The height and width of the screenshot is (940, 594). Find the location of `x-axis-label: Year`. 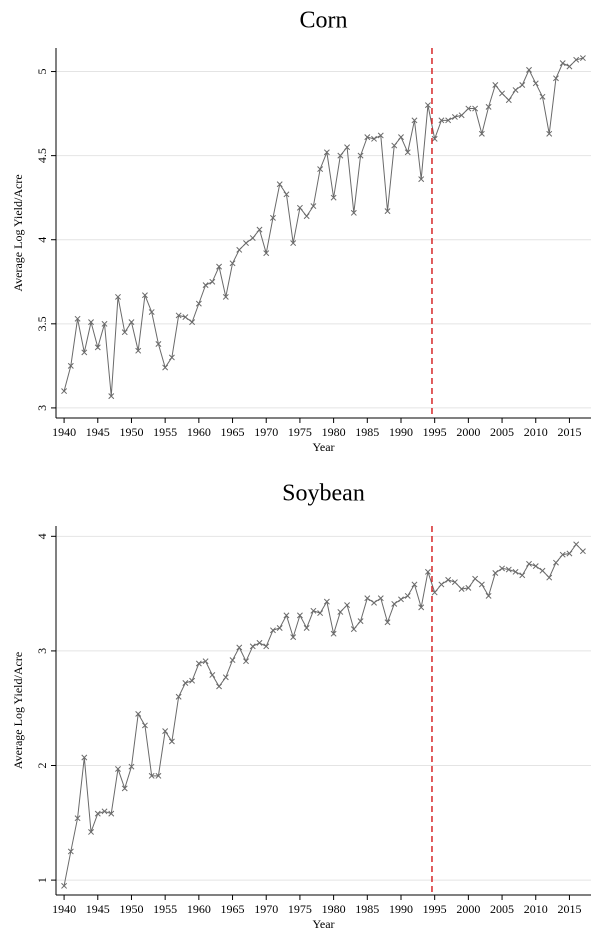

x-axis-label: Year is located at coordinates (323, 924).